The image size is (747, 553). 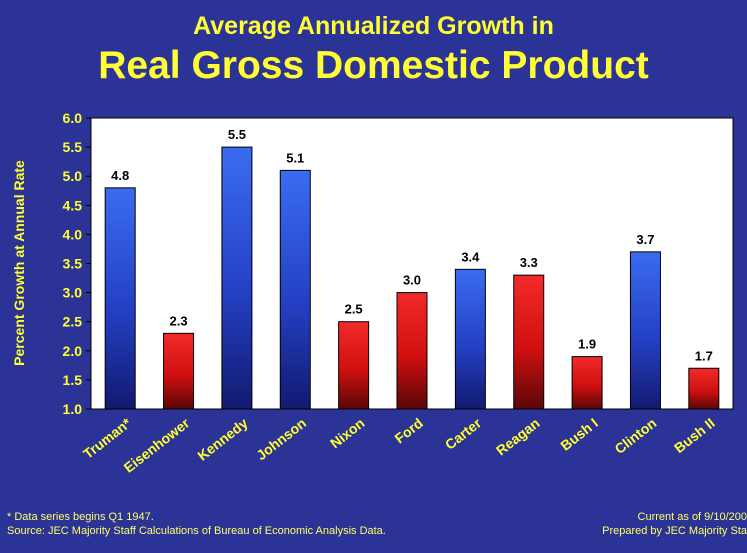 I want to click on bar-eisenhower, so click(x=179, y=371).